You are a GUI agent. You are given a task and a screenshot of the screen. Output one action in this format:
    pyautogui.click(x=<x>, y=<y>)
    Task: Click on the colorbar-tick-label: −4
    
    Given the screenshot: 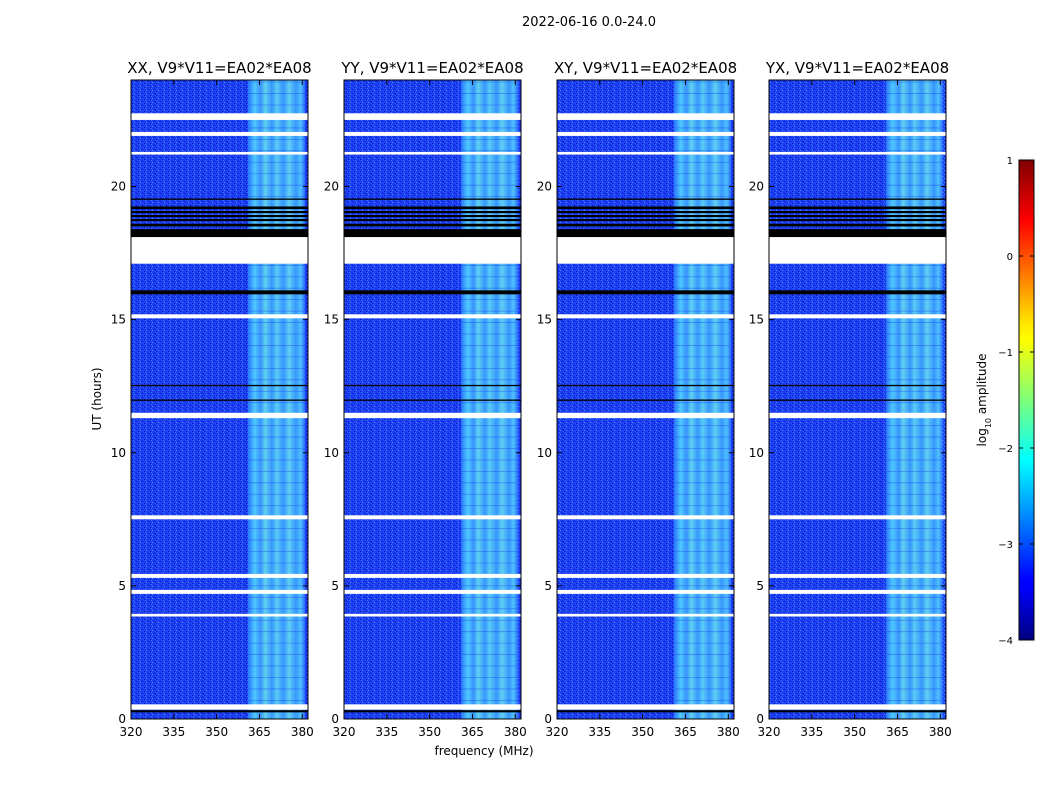 What is the action you would take?
    pyautogui.click(x=1005, y=641)
    